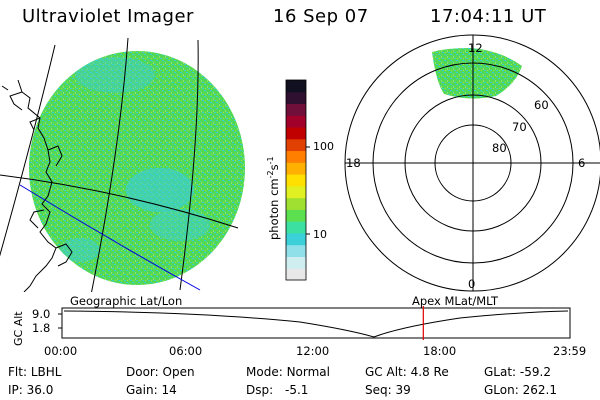 Image resolution: width=600 pixels, height=400 pixels. I want to click on mode-info: Mode: Normal, so click(288, 372).